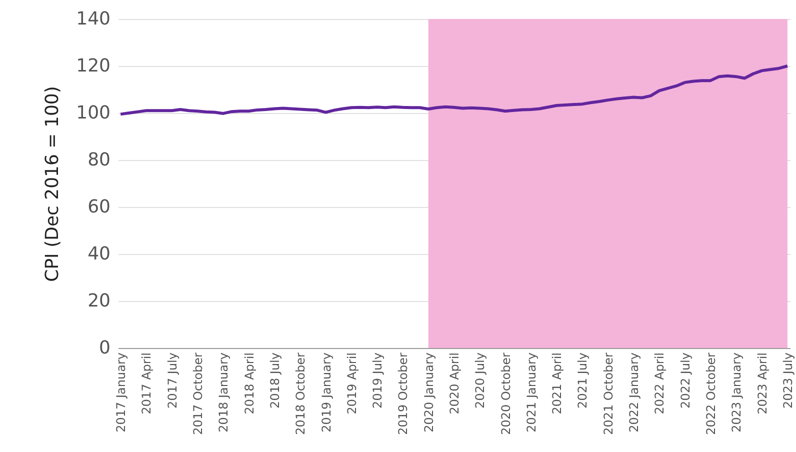  Describe the element at coordinates (608, 393) in the screenshot. I see `x-tick-label: 2021 October` at that location.